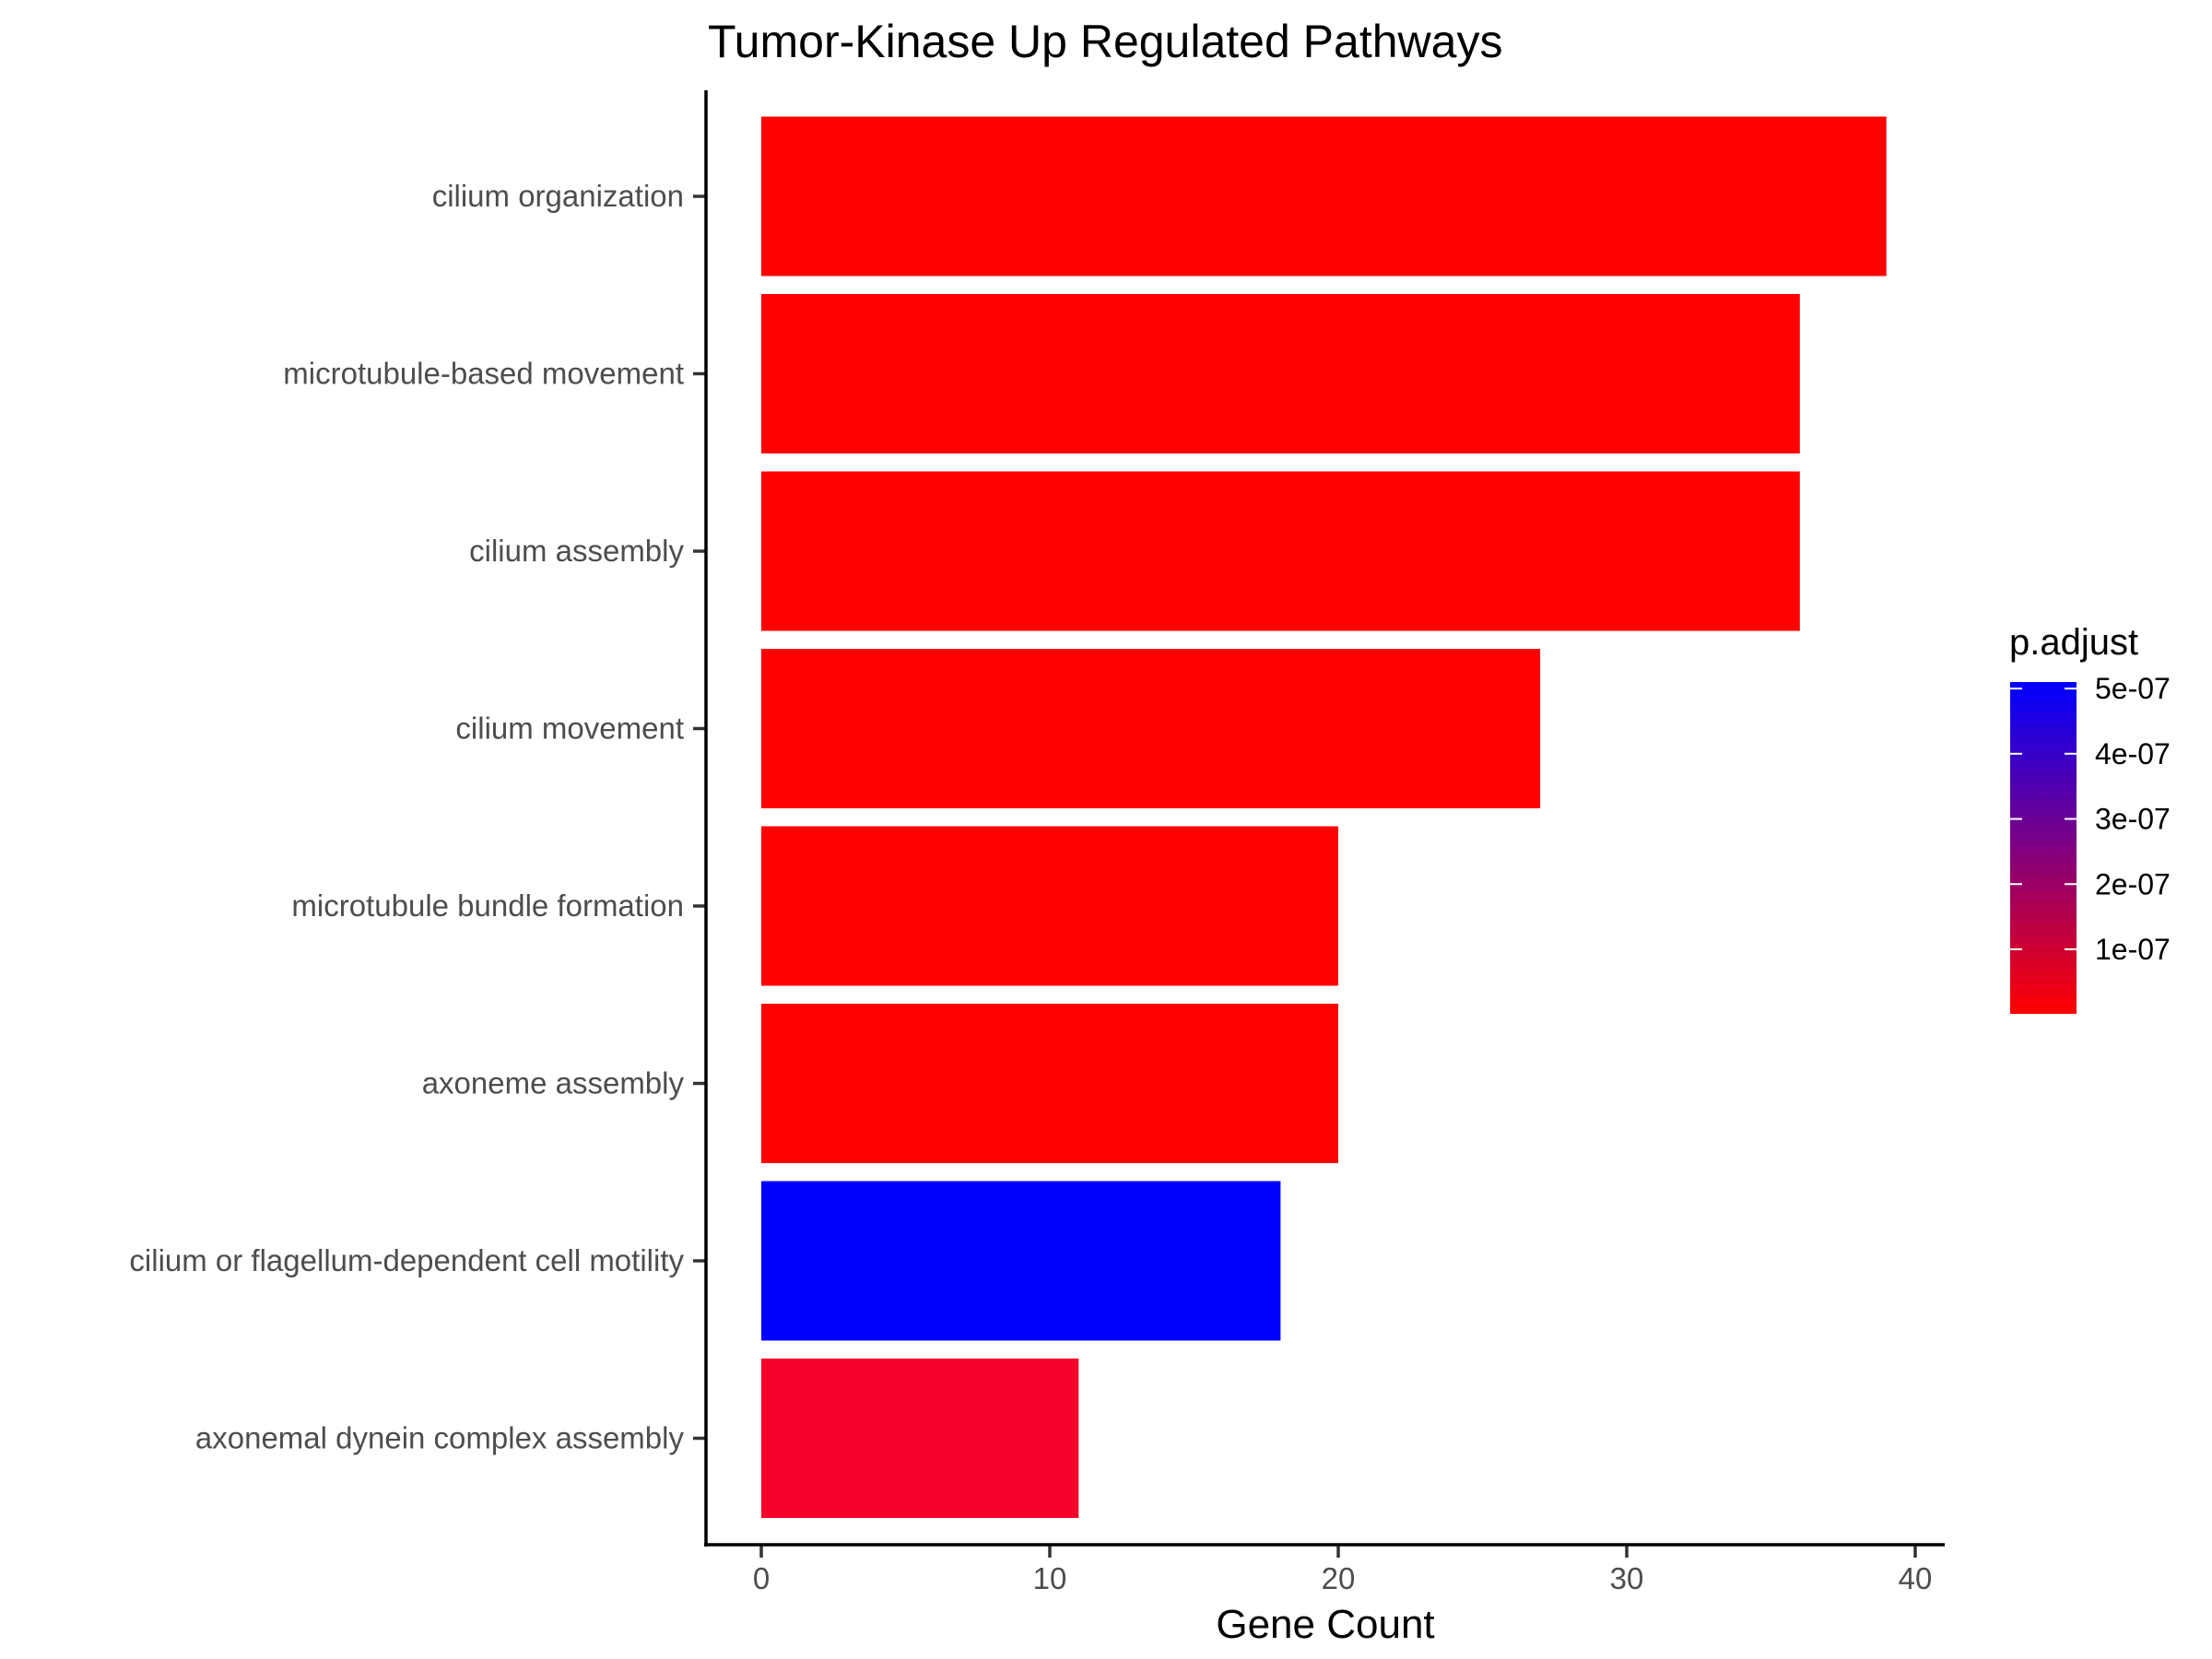 The image size is (2212, 1659). Describe the element at coordinates (2043, 848) in the screenshot. I see `legend-colorbar` at that location.